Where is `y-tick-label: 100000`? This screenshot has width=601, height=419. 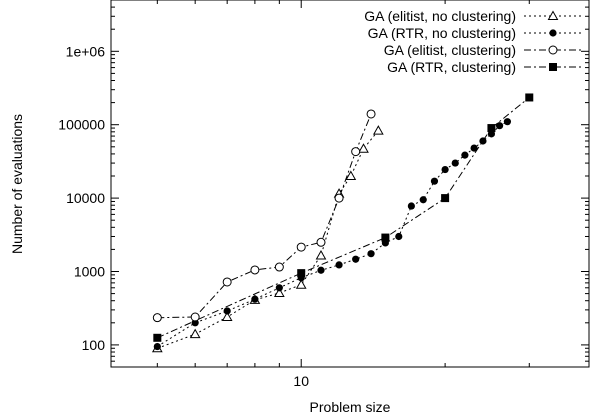 y-tick-label: 100000 is located at coordinates (81, 125).